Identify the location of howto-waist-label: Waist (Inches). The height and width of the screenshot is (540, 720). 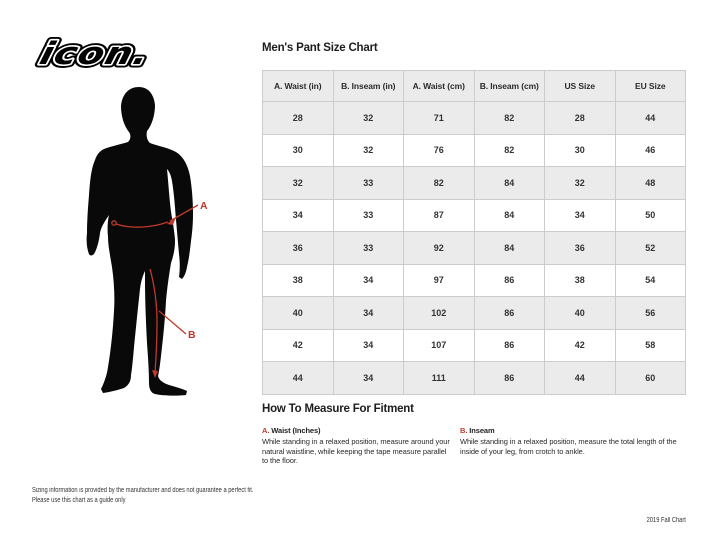
(296, 430).